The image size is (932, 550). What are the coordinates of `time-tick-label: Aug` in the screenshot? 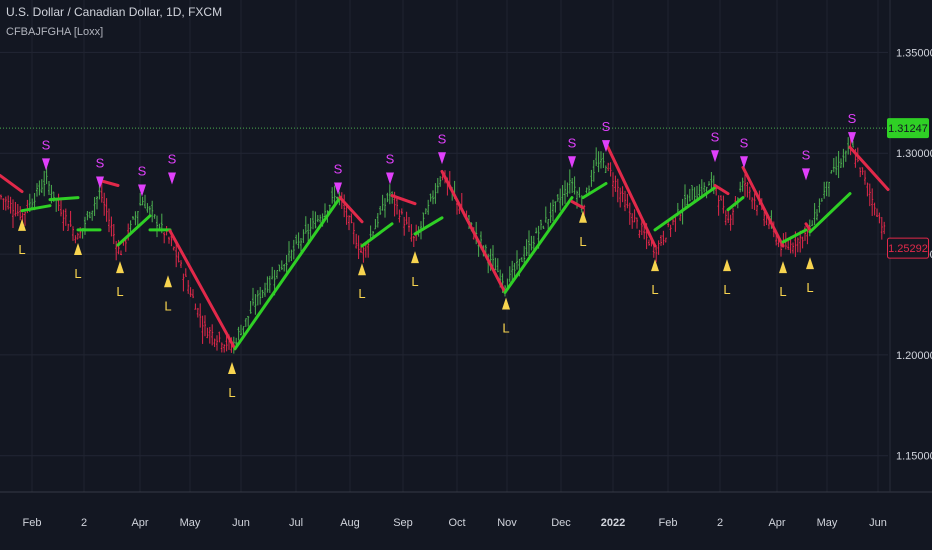 It's located at (350, 523).